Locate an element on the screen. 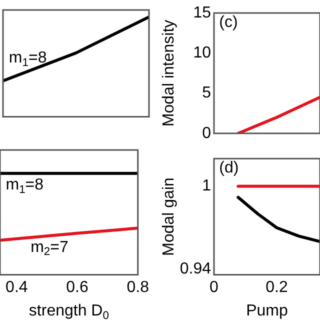 Image resolution: width=320 pixels, height=320 pixels. x-tick-label: 0.4 is located at coordinates (17, 287).